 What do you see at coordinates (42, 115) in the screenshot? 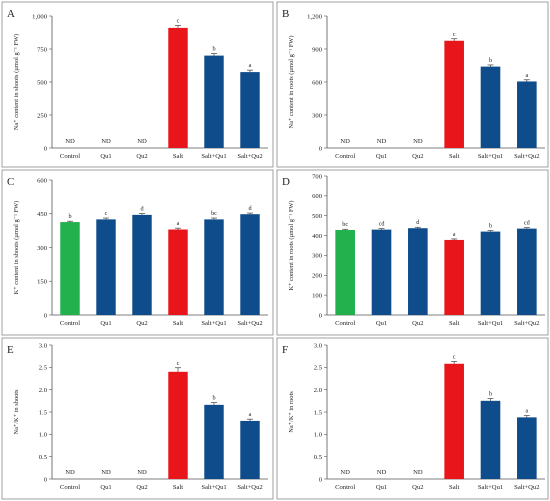
I see `panel-a-ytick-label: 250` at bounding box center [42, 115].